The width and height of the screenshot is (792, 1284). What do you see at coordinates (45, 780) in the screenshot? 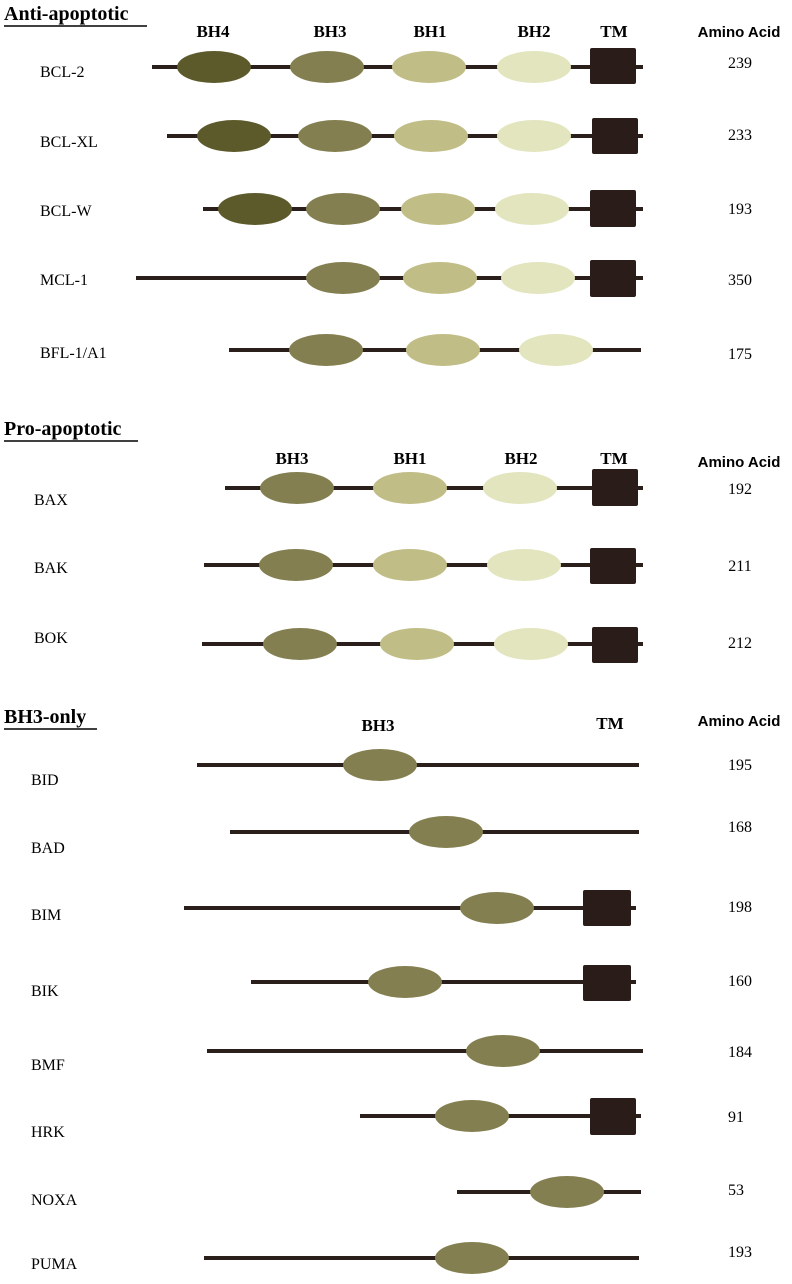
I see `protein-name: BID` at bounding box center [45, 780].